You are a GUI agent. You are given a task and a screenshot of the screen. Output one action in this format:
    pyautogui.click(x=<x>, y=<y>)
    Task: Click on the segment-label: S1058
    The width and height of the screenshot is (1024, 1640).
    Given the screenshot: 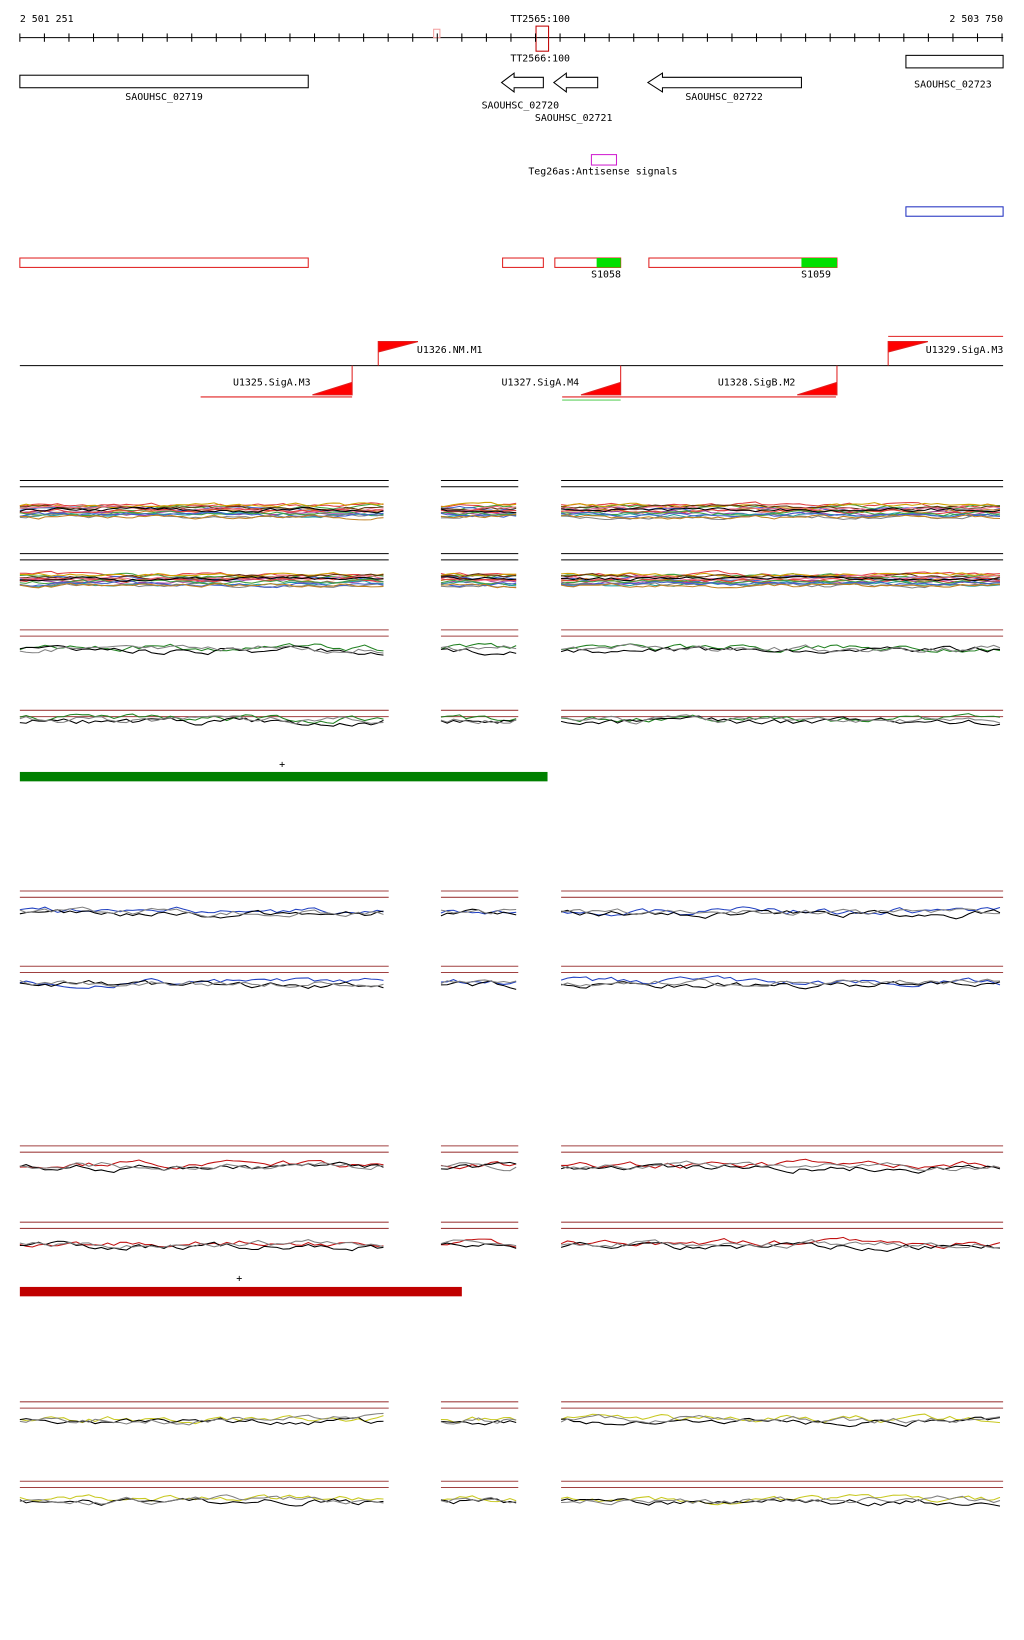 What is the action you would take?
    pyautogui.click(x=606, y=275)
    